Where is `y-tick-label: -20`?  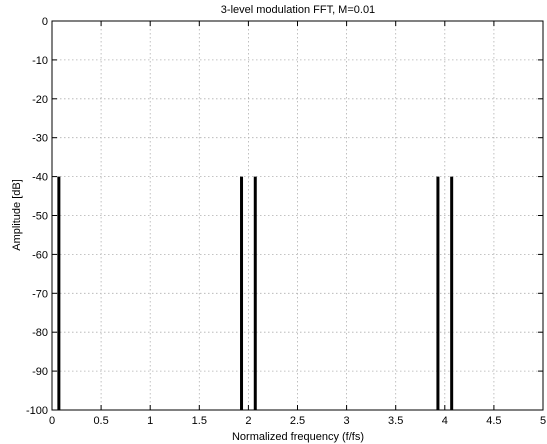
y-tick-label: -20 is located at coordinates (40, 100).